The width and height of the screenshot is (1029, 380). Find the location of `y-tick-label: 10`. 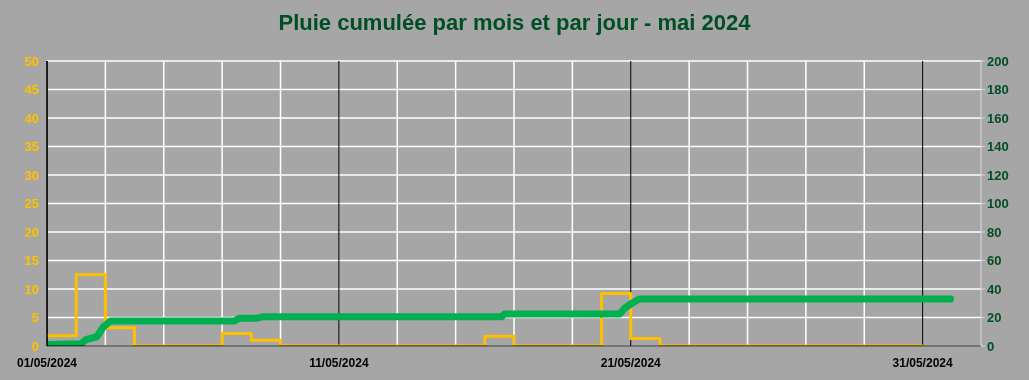

y-tick-label: 10 is located at coordinates (31, 289).